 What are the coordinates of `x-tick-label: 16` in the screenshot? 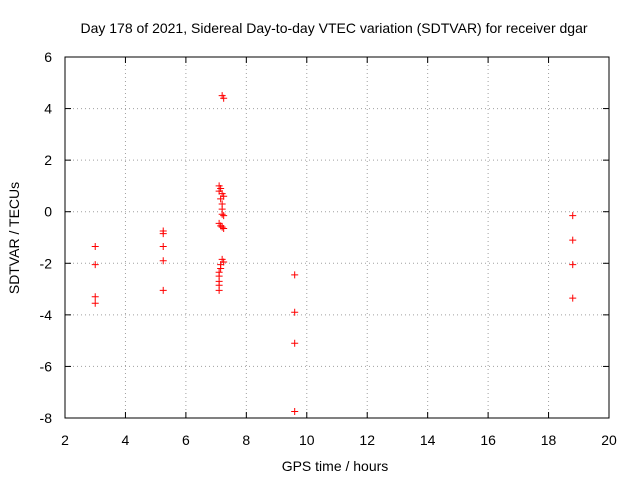 It's located at (488, 440).